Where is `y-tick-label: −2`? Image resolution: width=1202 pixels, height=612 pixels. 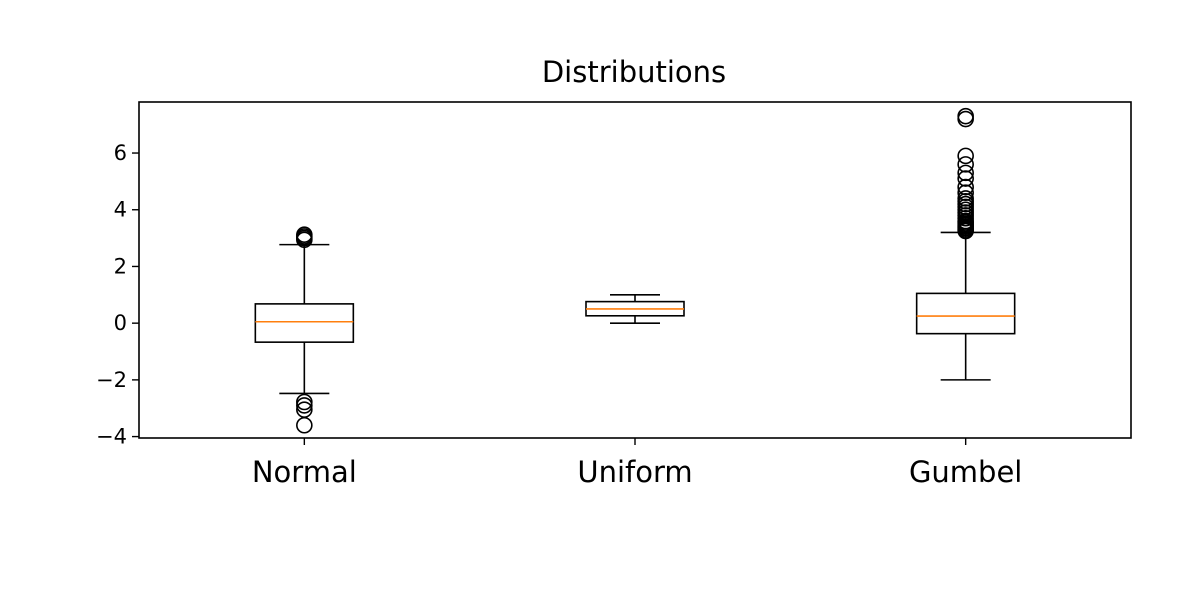
y-tick-label: −2 is located at coordinates (111, 380).